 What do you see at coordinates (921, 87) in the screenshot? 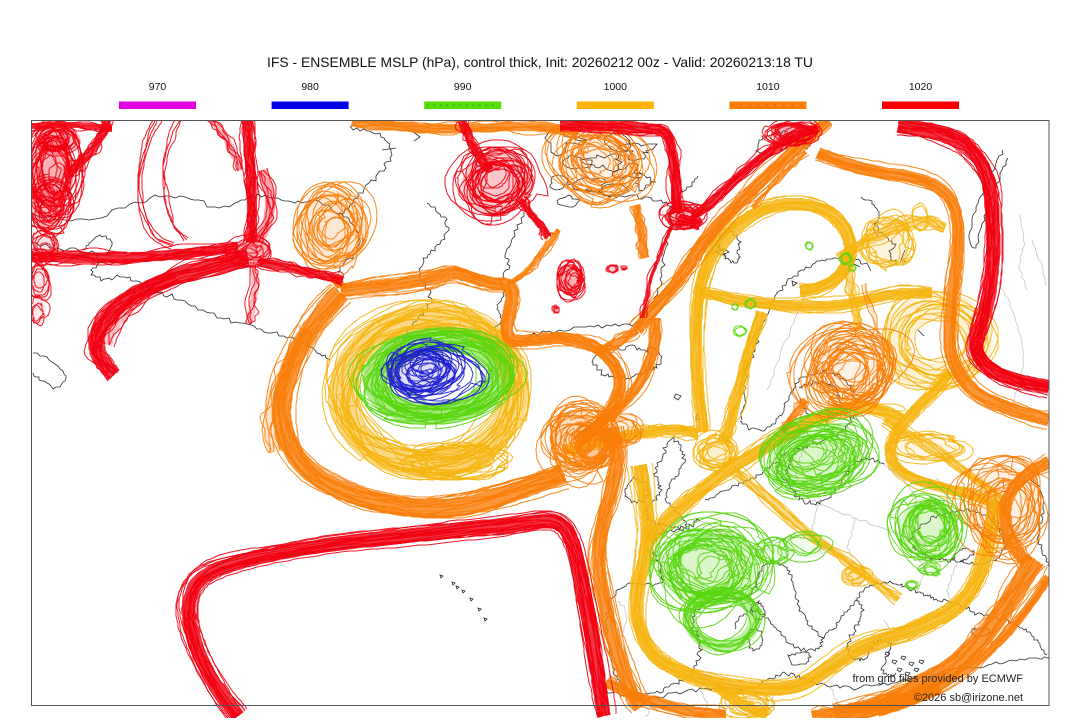
I see `svg-text: 1020` at bounding box center [921, 87].